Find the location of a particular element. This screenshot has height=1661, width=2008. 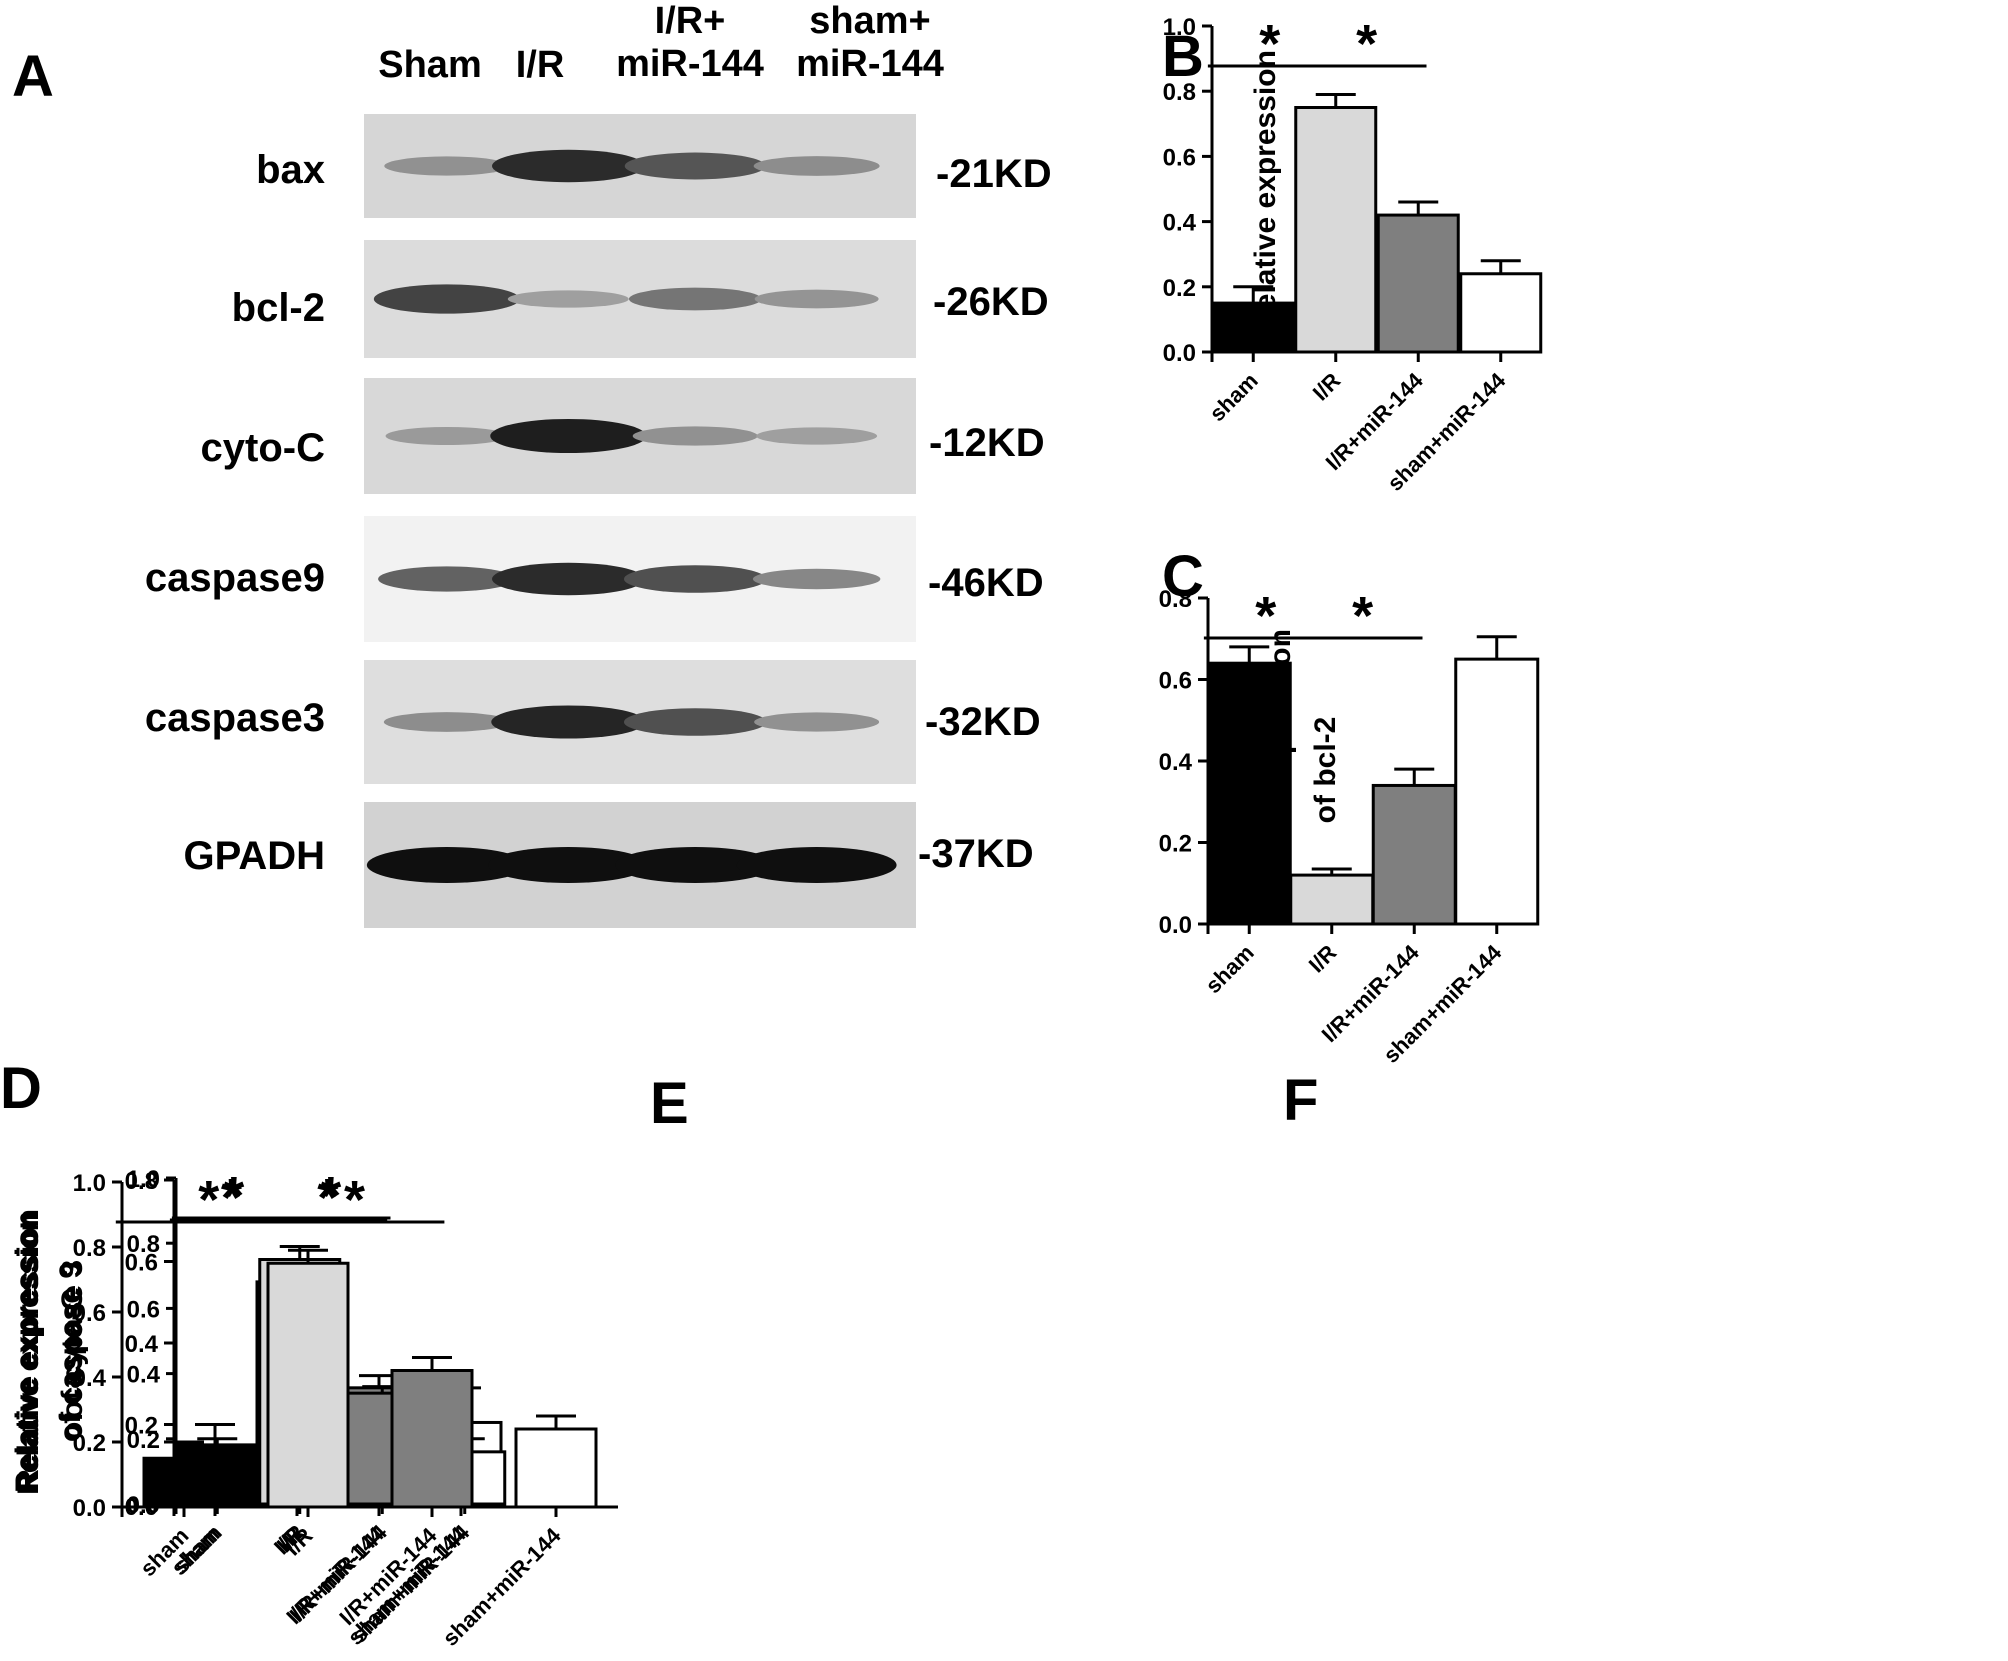

protein-label: caspase9 is located at coordinates (234, 578).